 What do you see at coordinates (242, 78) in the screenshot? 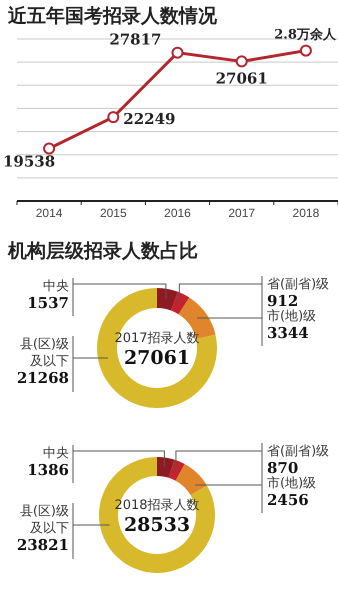
I see `data-label: 27061` at bounding box center [242, 78].